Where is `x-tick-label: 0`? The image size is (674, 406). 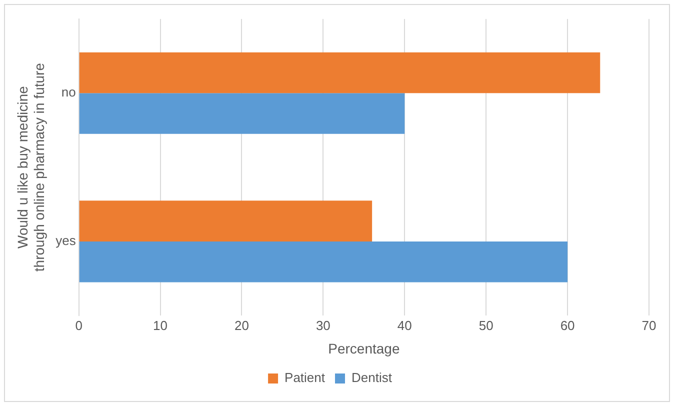
x-tick-label: 0 is located at coordinates (78, 325).